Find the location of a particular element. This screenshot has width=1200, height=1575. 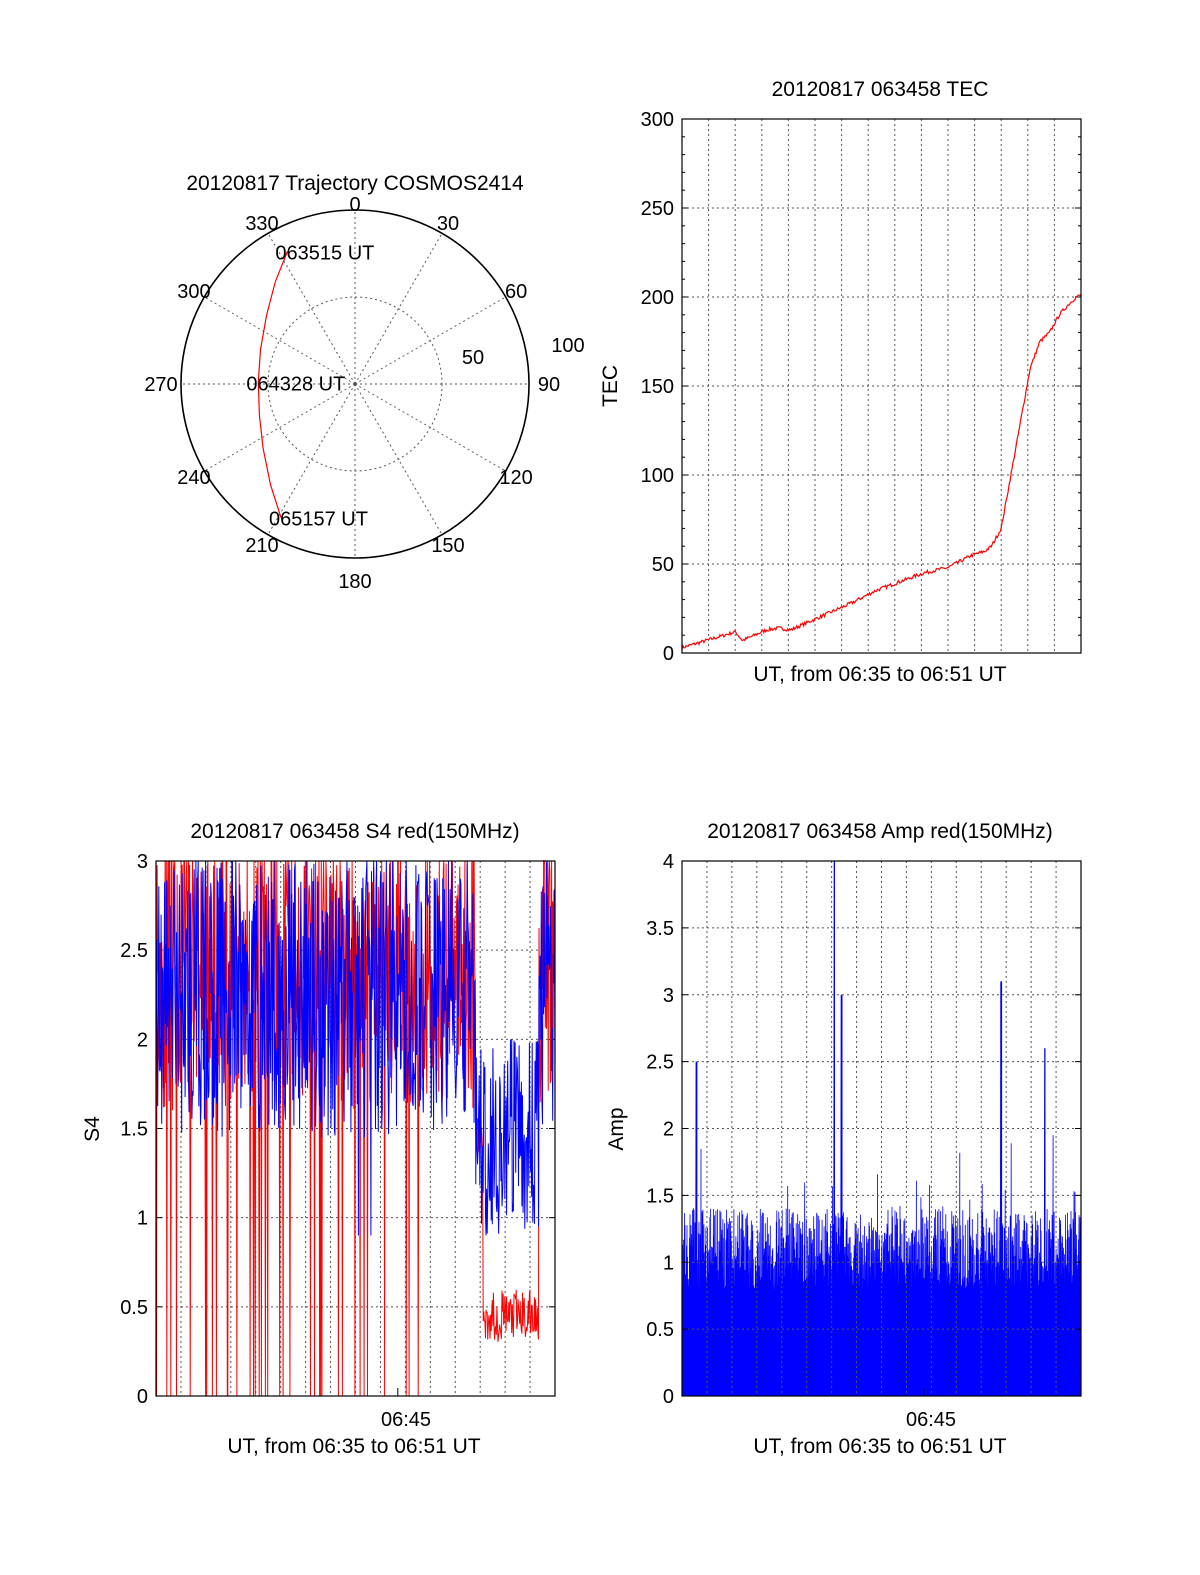

s4-y-tick-label-1: 0.5 is located at coordinates (134, 1308).